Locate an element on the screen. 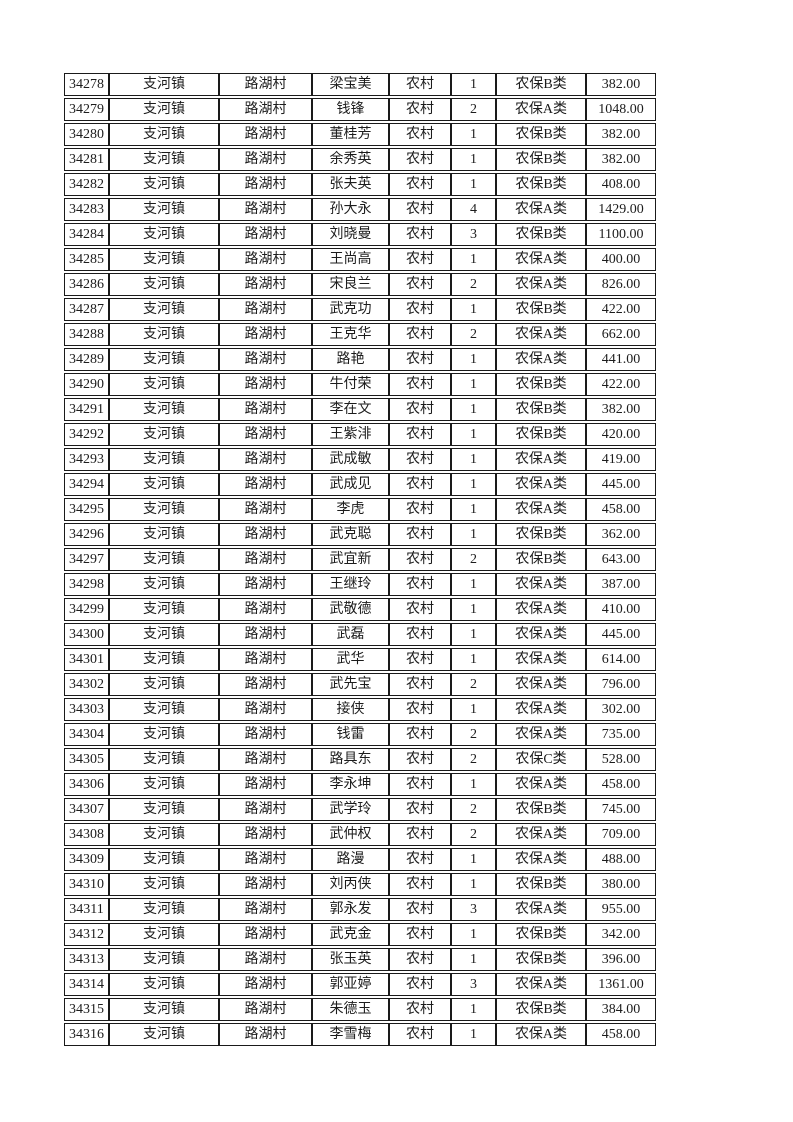 Image resolution: width=793 pixels, height=1122 pixels. table-row: 34313 支河镇 路湖村 张玉英 农村 1 农保B类 396.00 is located at coordinates (360, 959).